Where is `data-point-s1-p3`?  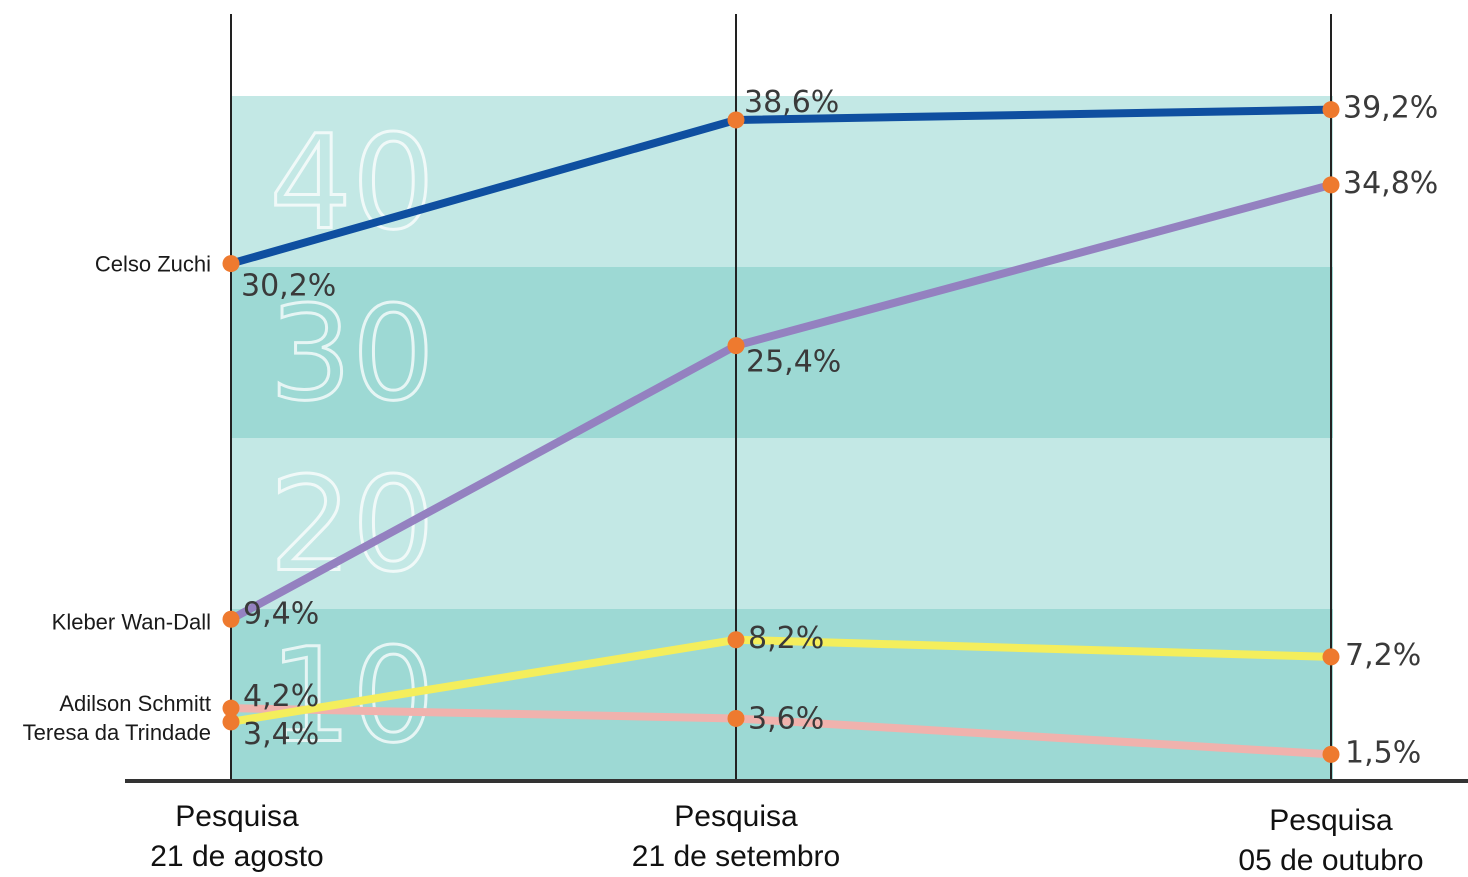 data-point-s1-p3 is located at coordinates (1331, 110).